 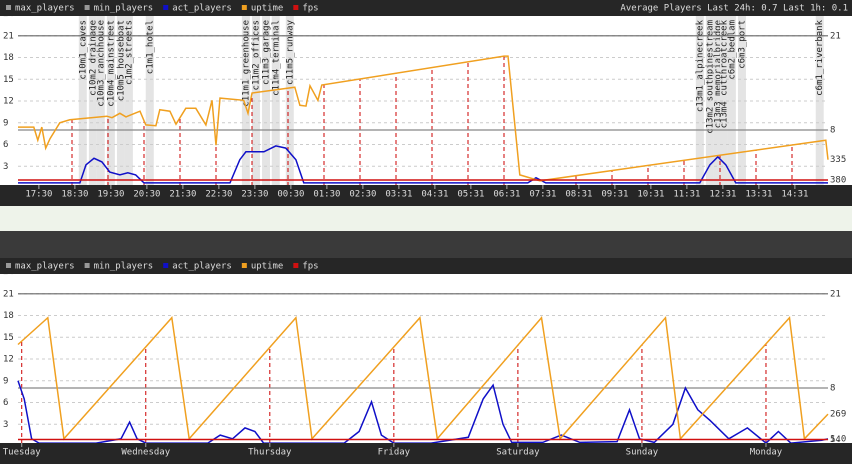 I want to click on x-tick-label: Tuesday, so click(x=22, y=453).